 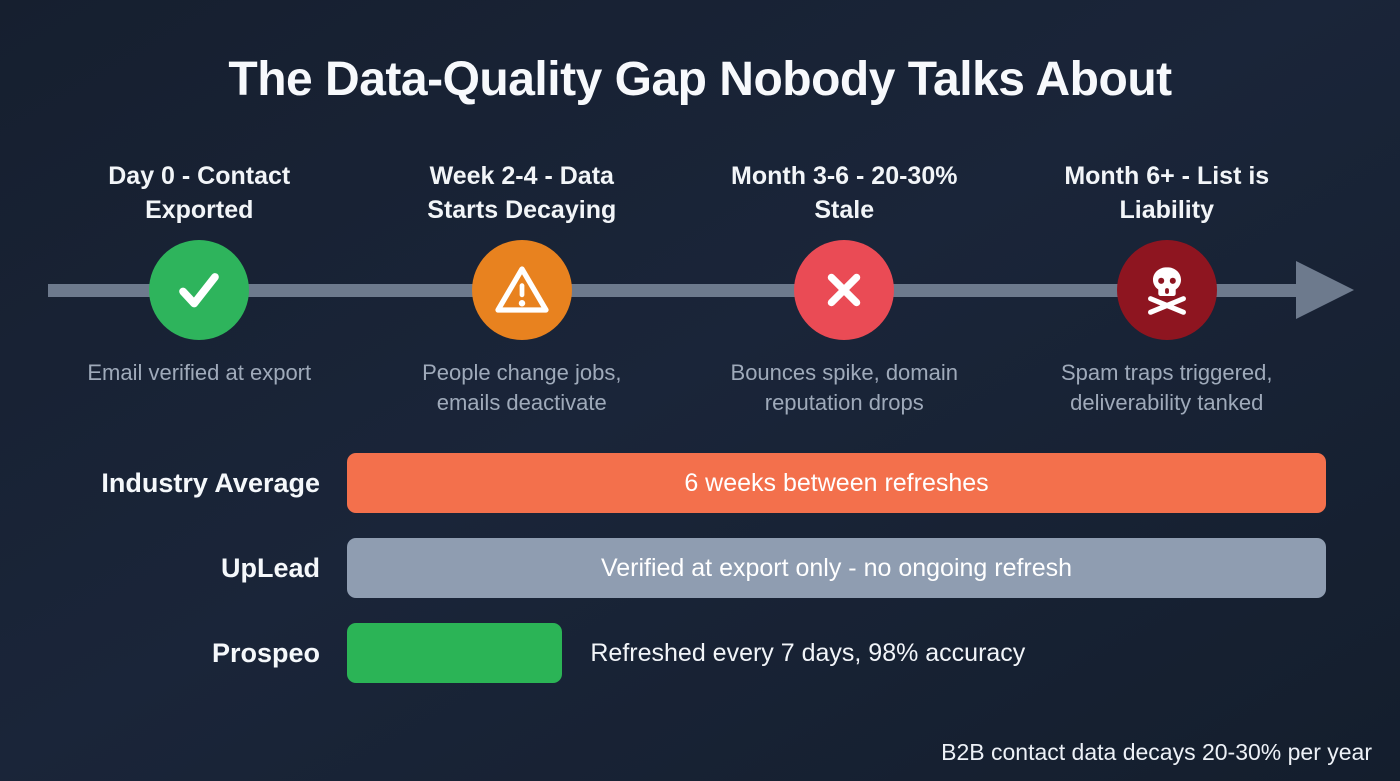 I want to click on page-title: The Data-Quality Gap Nobody Talks About, so click(x=700, y=79).